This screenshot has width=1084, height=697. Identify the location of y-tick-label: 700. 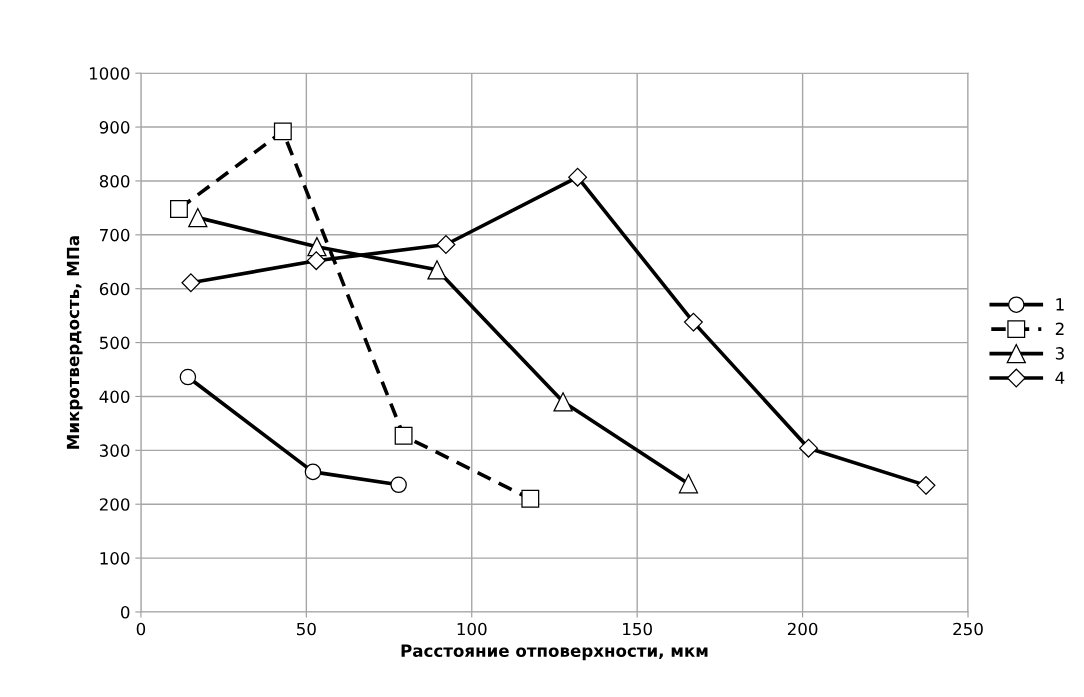
(115, 235).